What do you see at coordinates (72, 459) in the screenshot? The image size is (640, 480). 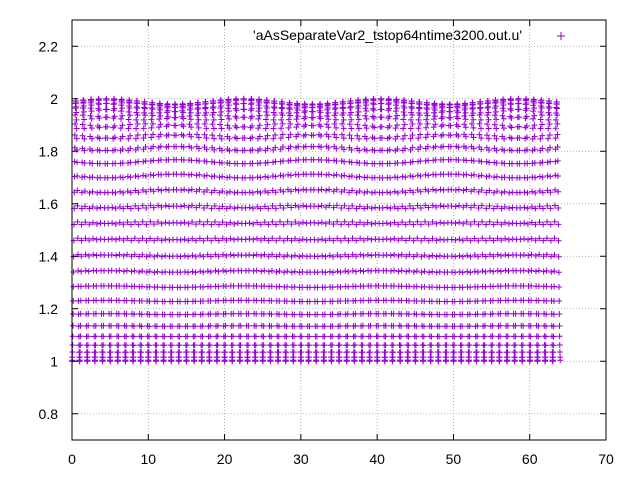 I see `x-tick-label: 0` at bounding box center [72, 459].